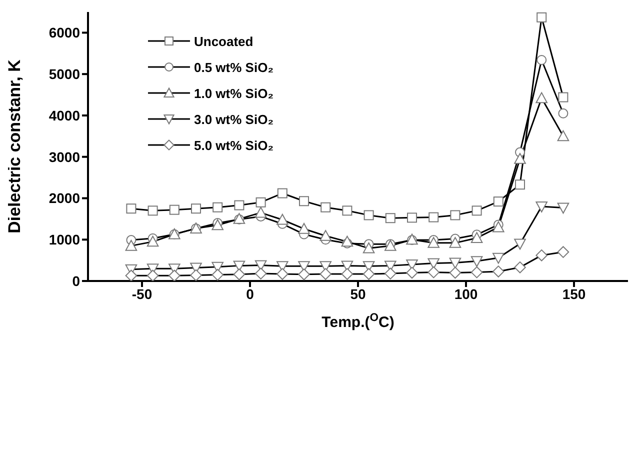 The image size is (643, 475). What do you see at coordinates (14, 146) in the screenshot?
I see `y-axis-title: Dielectric constanr, K` at bounding box center [14, 146].